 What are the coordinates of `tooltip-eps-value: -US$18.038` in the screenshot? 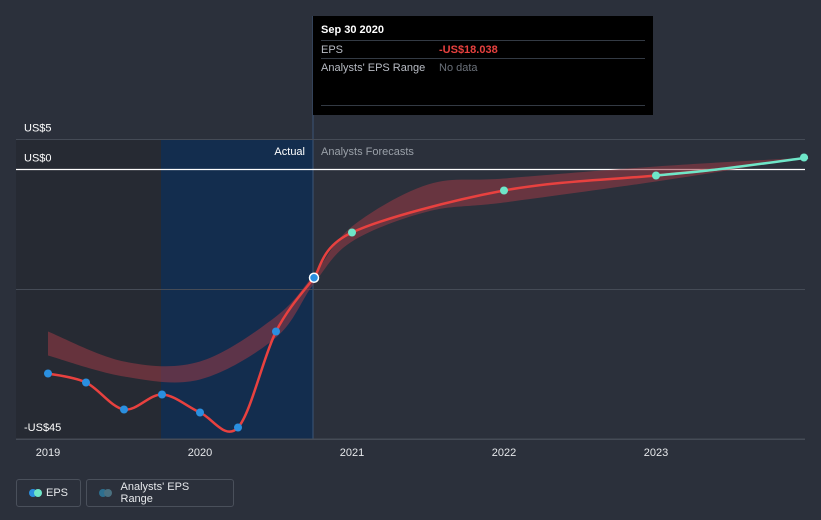 It's located at (468, 49).